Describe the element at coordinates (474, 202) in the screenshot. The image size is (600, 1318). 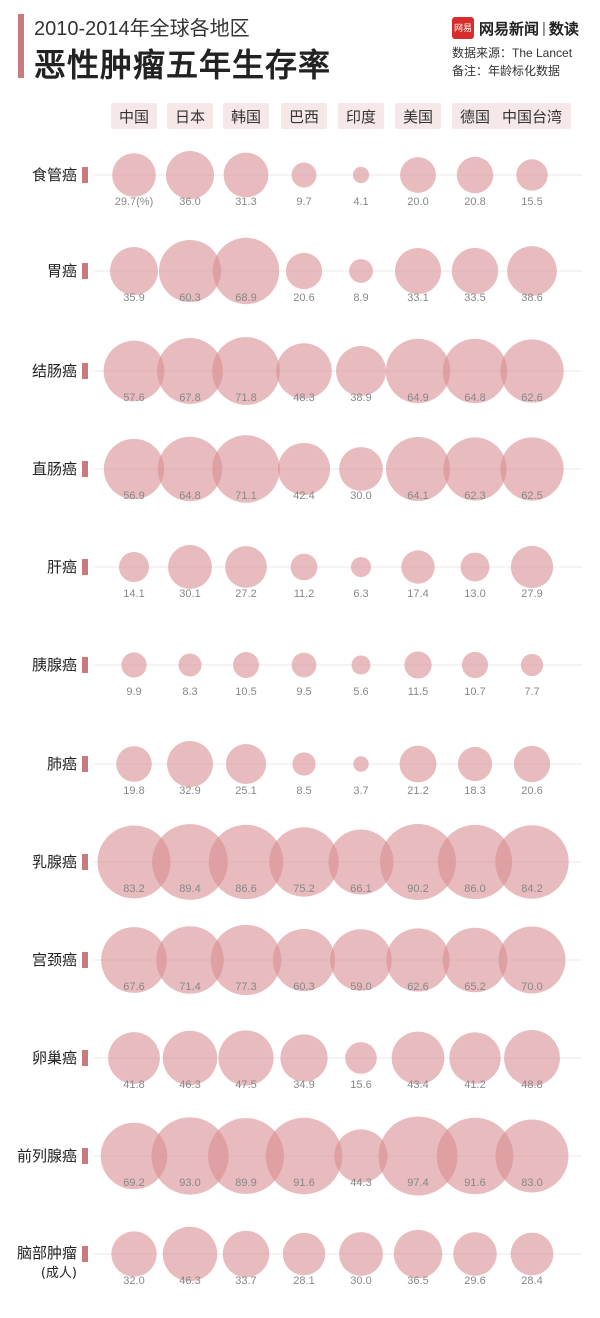
I see `value-label: 20.8` at that location.